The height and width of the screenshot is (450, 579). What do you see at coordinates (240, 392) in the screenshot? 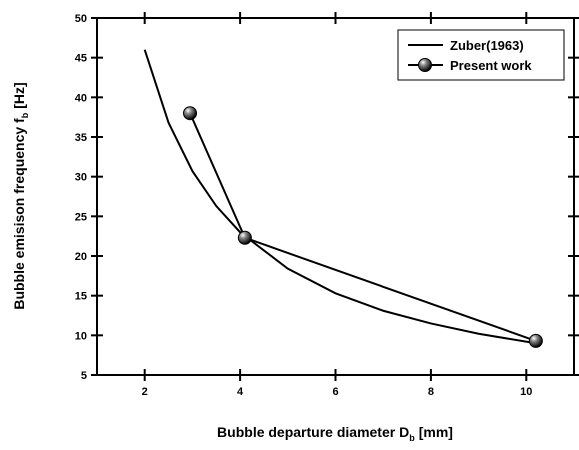
I see `x-tick-label: 4` at bounding box center [240, 392].